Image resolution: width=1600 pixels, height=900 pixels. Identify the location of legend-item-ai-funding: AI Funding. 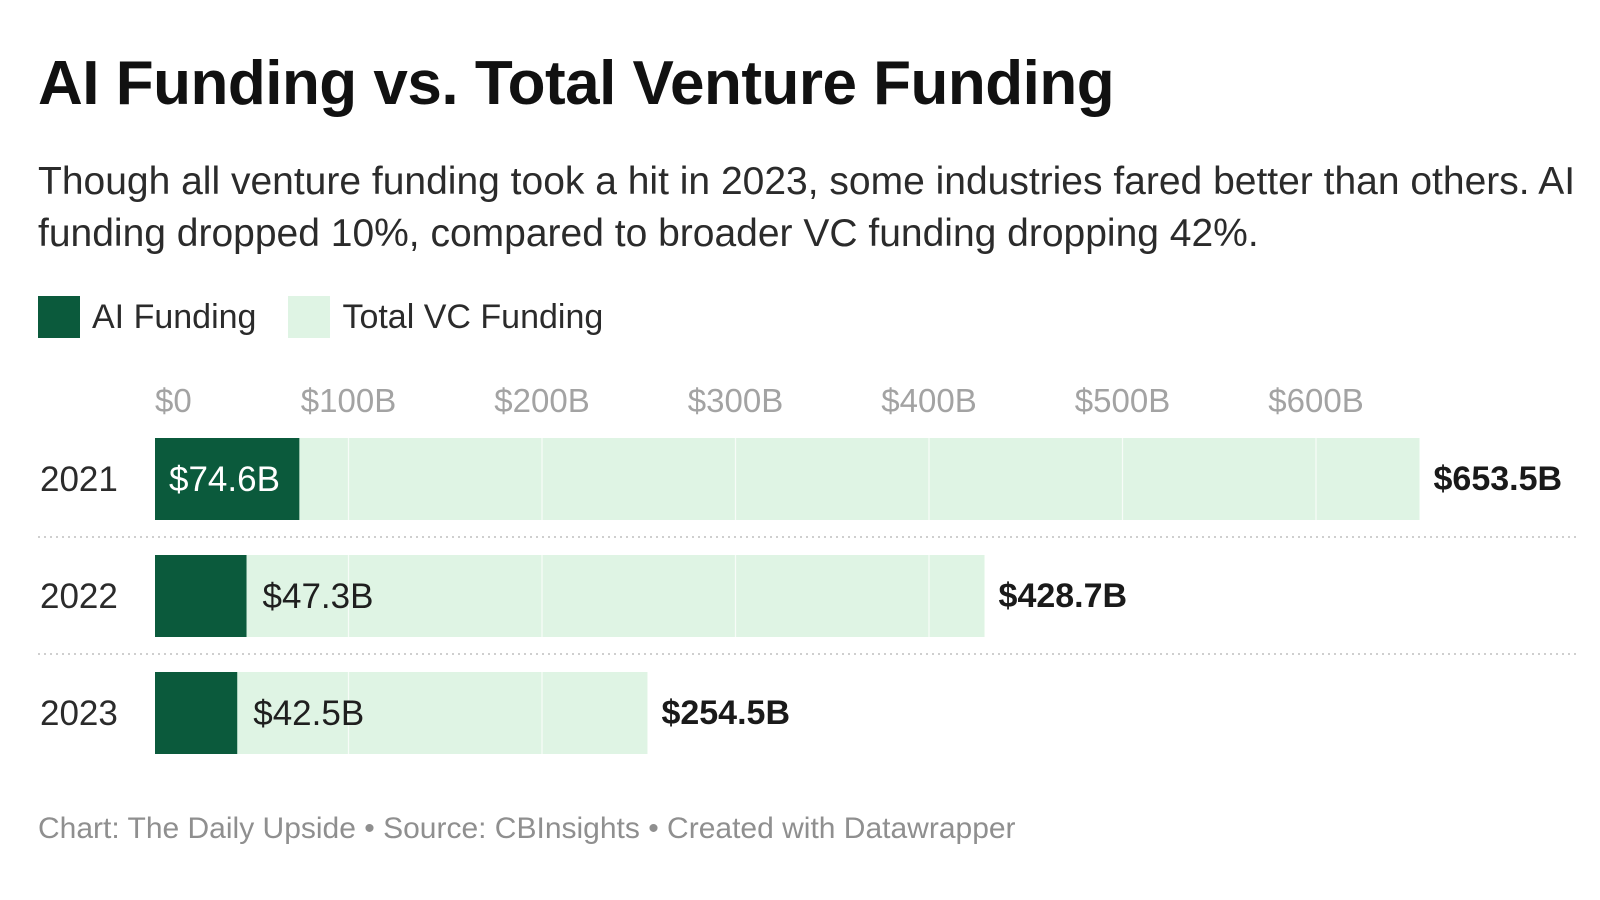
(147, 317).